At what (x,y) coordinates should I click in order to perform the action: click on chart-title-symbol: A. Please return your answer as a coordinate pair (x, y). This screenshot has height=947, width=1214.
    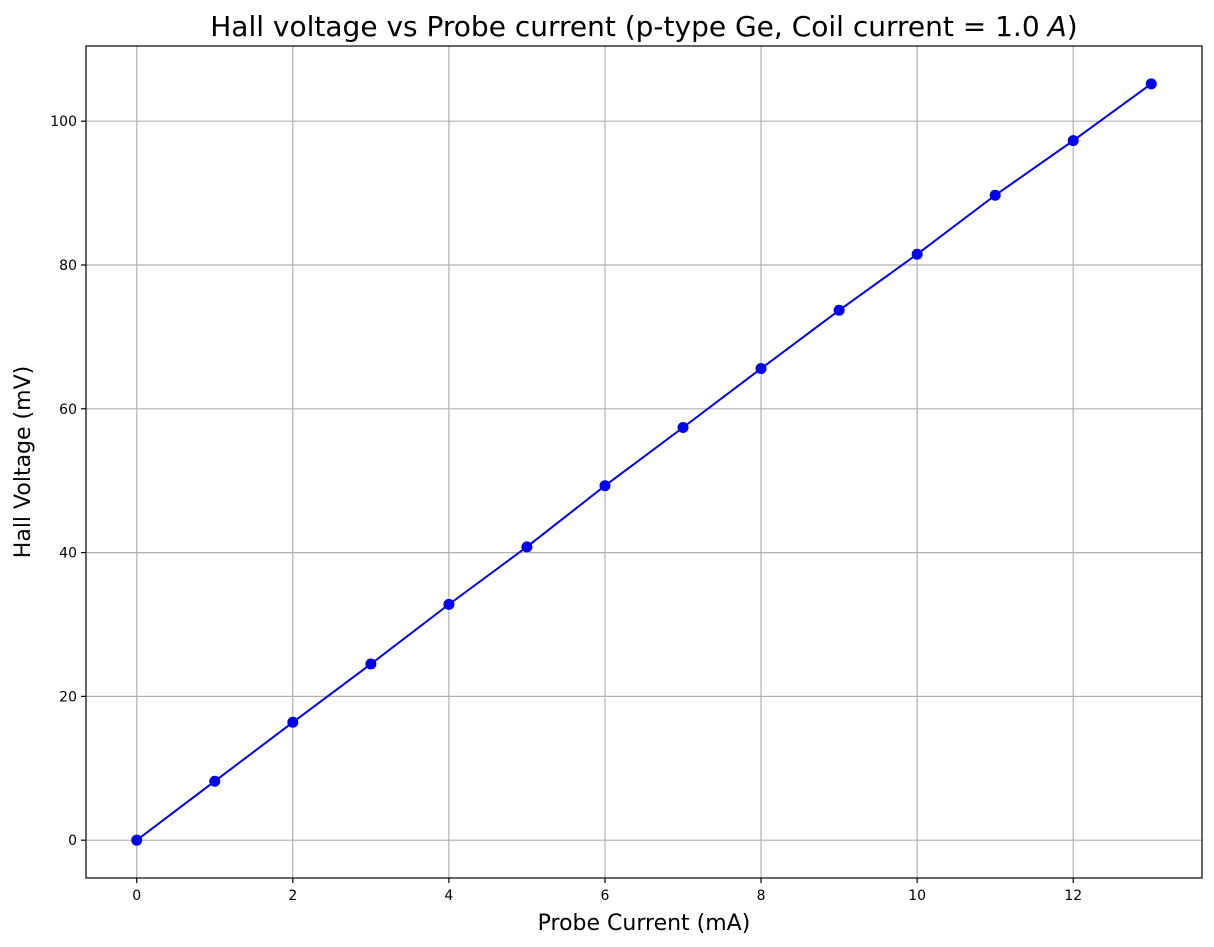
    Looking at the image, I should click on (1056, 26).